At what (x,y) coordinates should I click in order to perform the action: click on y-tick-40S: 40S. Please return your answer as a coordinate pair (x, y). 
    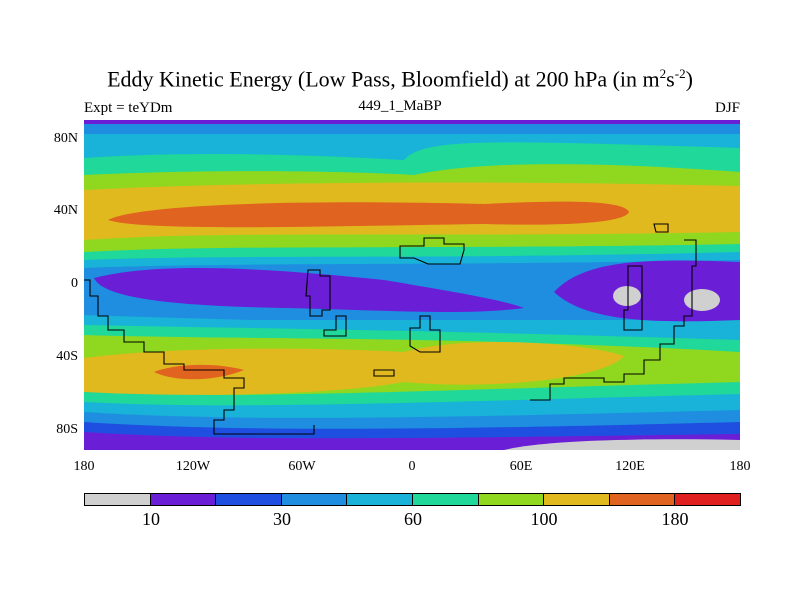
    Looking at the image, I should click on (67, 356).